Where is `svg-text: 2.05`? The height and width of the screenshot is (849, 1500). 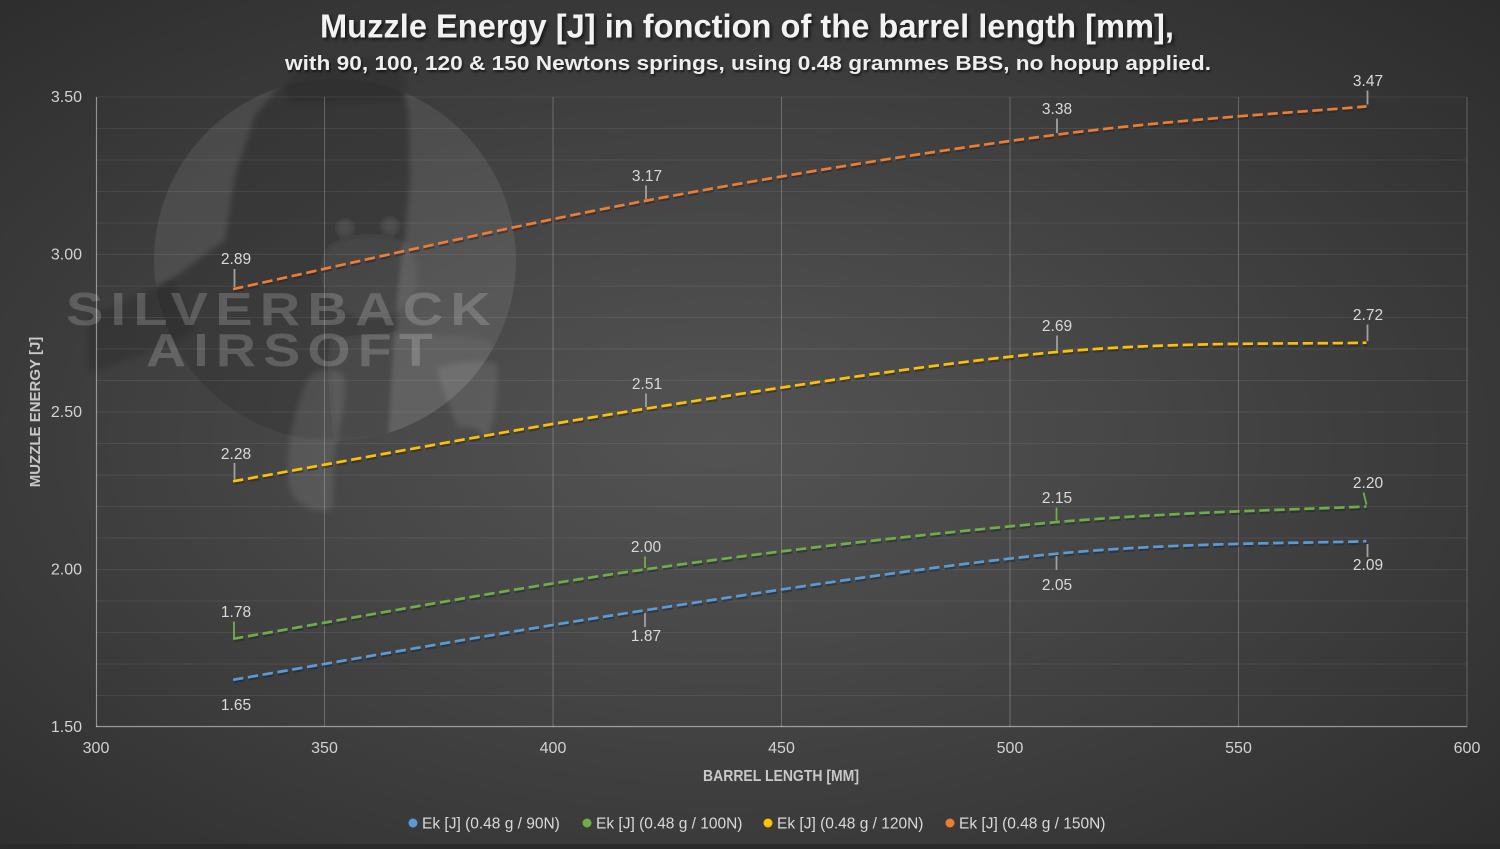
svg-text: 2.05 is located at coordinates (1057, 585).